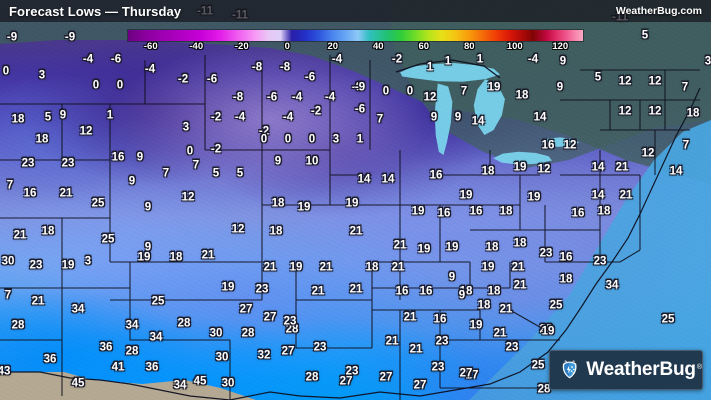 This screenshot has height=400, width=711. Describe the element at coordinates (287, 46) in the screenshot. I see `scale-tick-label: 0` at that location.